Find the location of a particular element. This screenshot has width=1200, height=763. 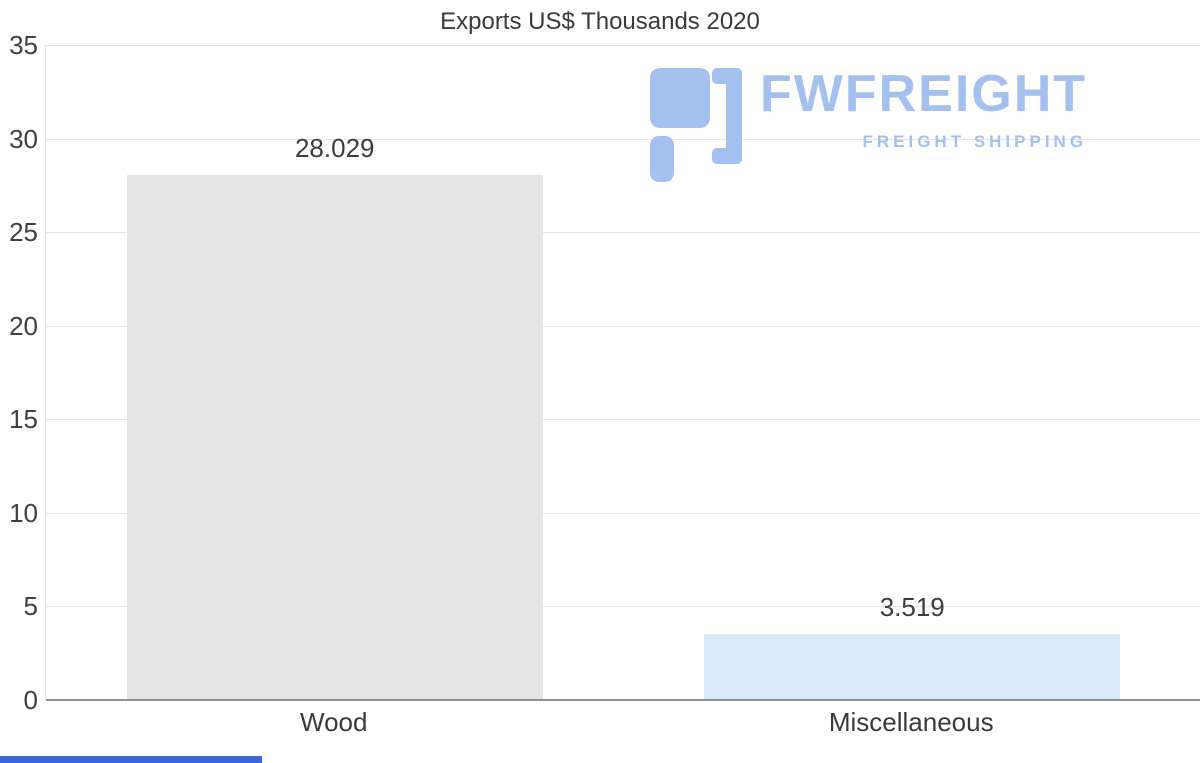

fwfreight-logo: FWFREIGHT FREIGHT SHIPPING is located at coordinates (868, 125).